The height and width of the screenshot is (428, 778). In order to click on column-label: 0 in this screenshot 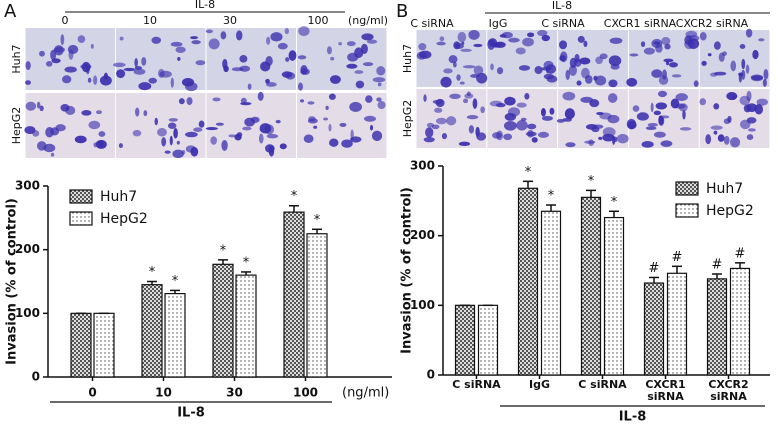, I will do `click(65, 20)`.